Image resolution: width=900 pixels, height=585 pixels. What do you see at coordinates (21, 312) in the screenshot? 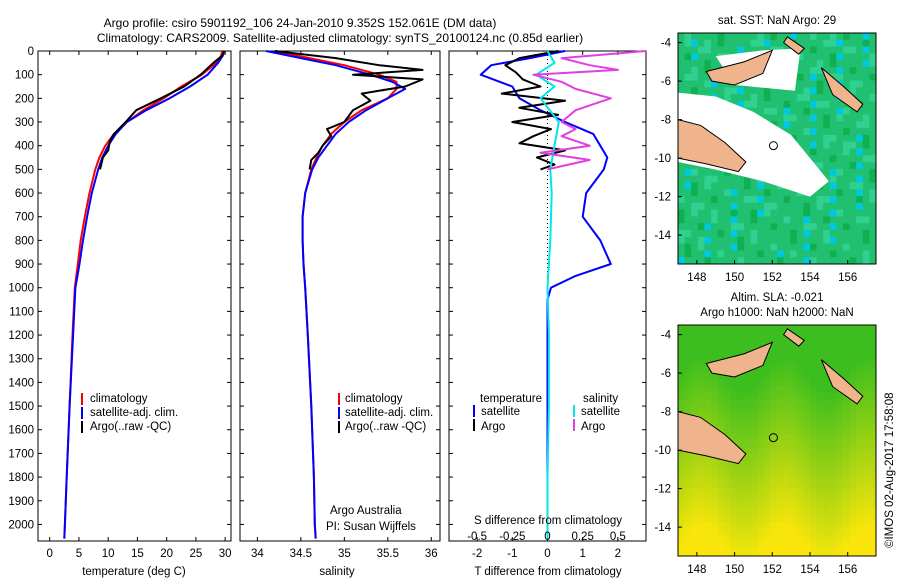
I see `depth-tick-label: 1100` at bounding box center [21, 312].